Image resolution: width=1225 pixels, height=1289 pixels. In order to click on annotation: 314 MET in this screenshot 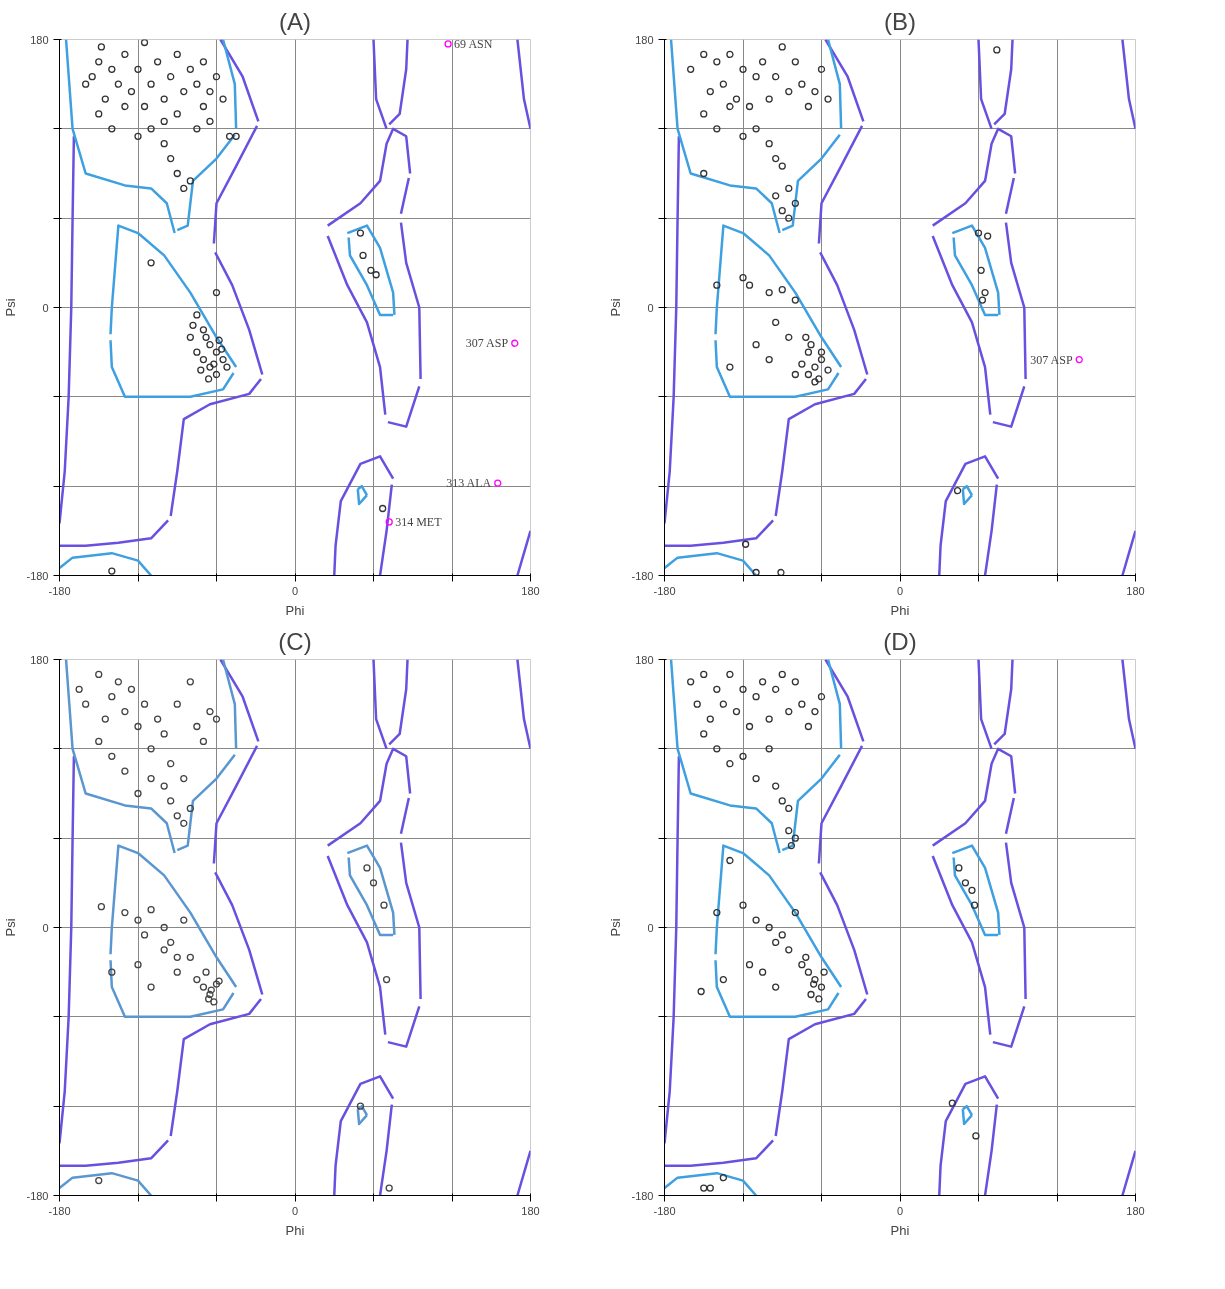, I will do `click(419, 521)`.